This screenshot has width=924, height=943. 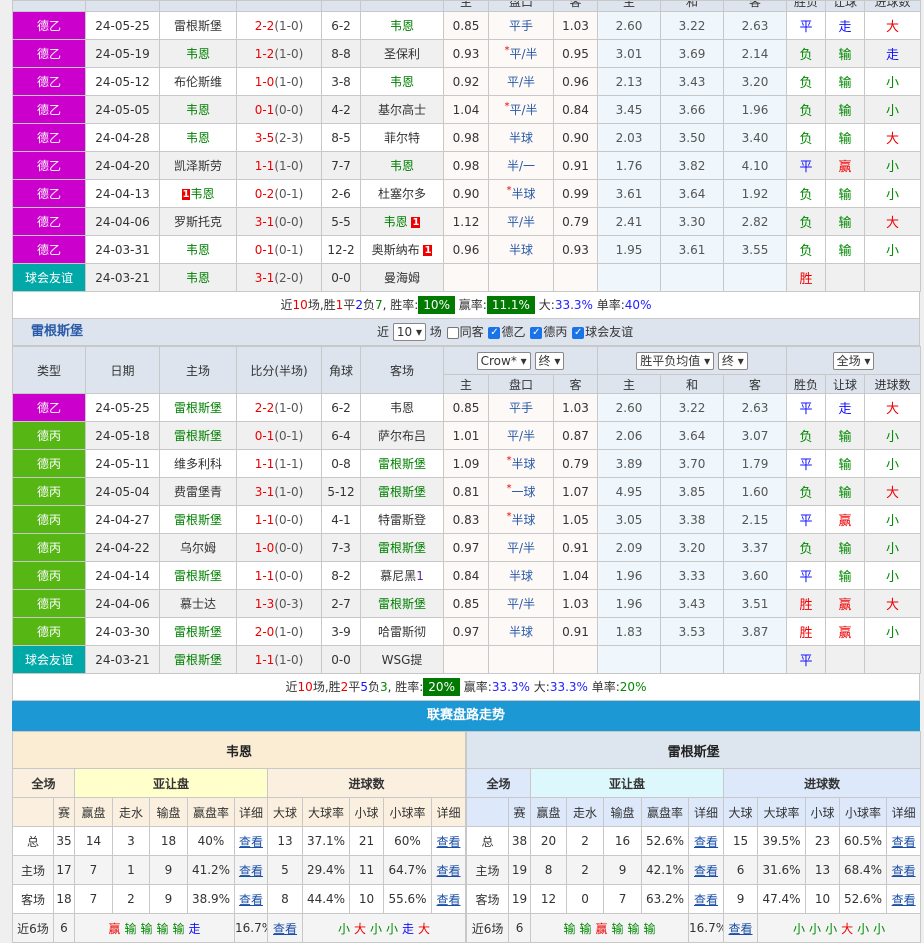 What do you see at coordinates (494, 332) in the screenshot?
I see `filter-de2-checkbox: ✓` at bounding box center [494, 332].